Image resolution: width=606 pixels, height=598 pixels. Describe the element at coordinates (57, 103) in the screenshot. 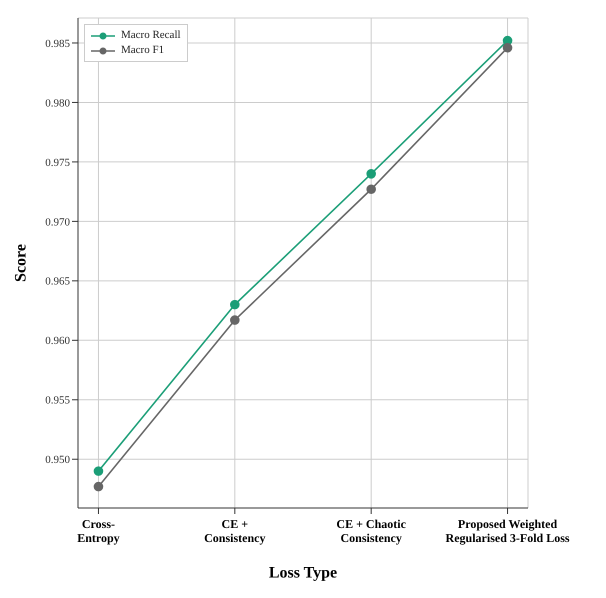

I see `y-tick-label: 0.980` at that location.